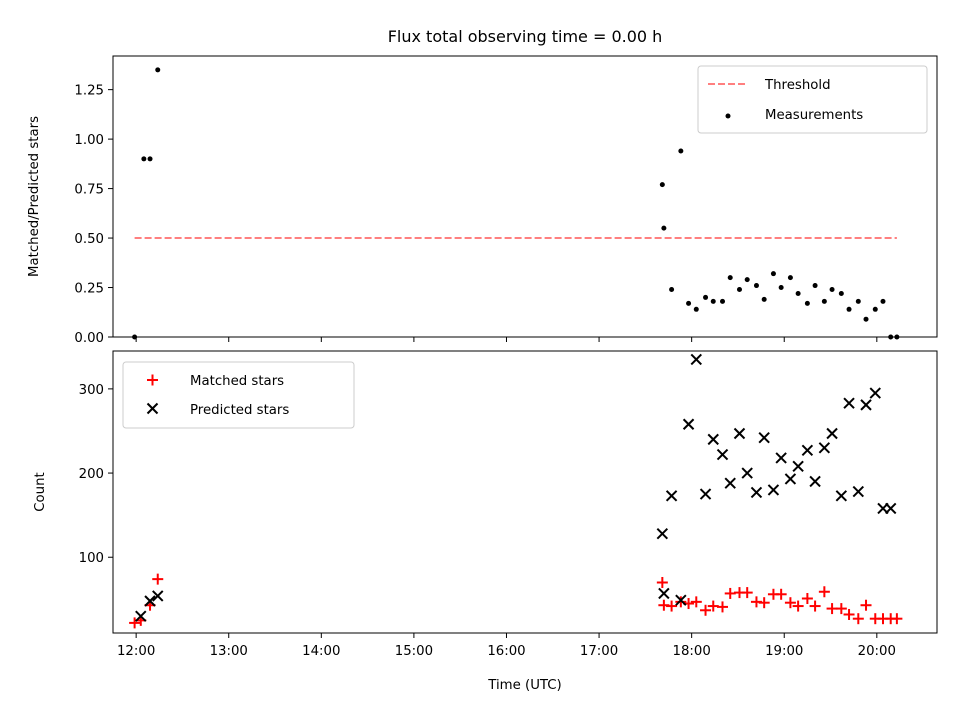 This screenshot has height=720, width=960. Describe the element at coordinates (506, 651) in the screenshot. I see `bottom-x-tick-label: 16:00` at that location.